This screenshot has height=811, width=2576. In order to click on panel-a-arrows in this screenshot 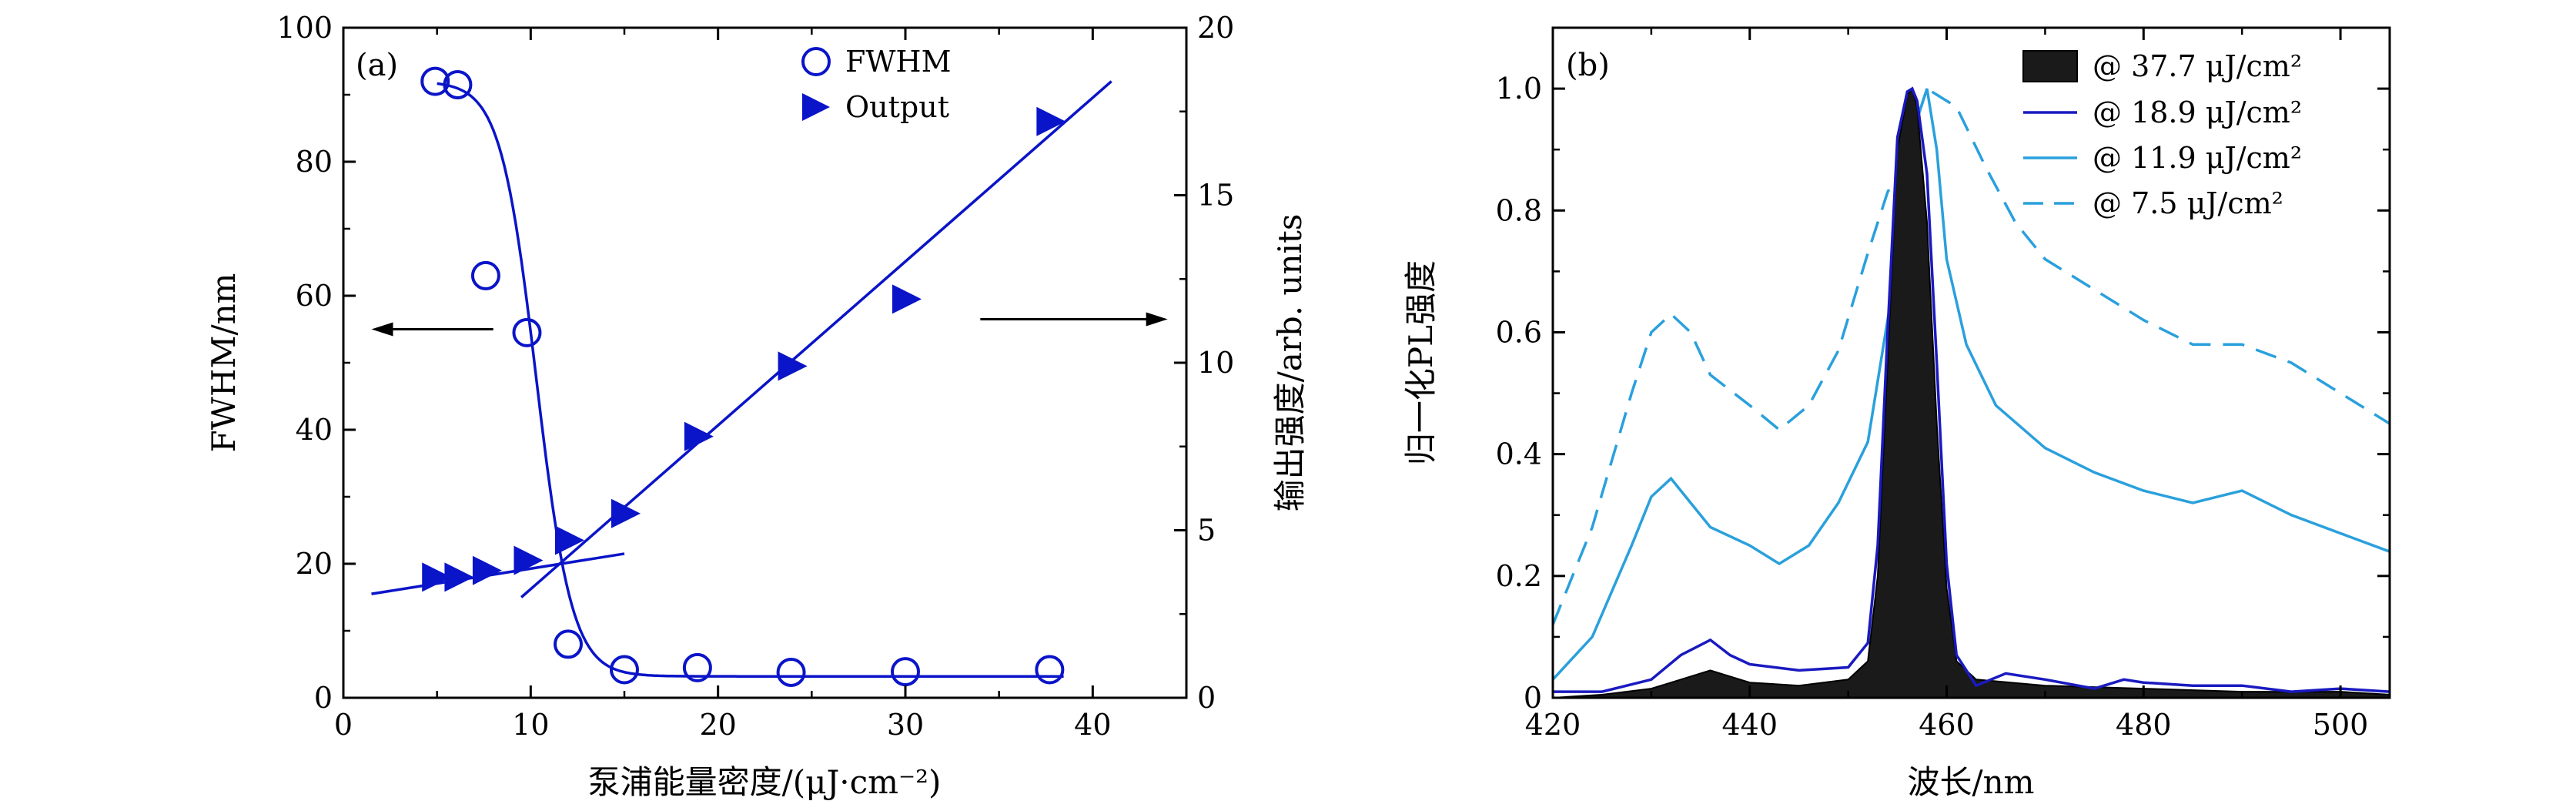, I will do `click(770, 324)`.